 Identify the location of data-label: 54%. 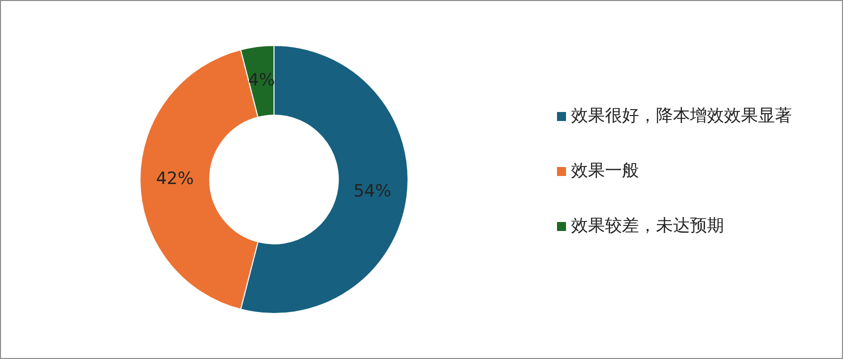
(372, 191).